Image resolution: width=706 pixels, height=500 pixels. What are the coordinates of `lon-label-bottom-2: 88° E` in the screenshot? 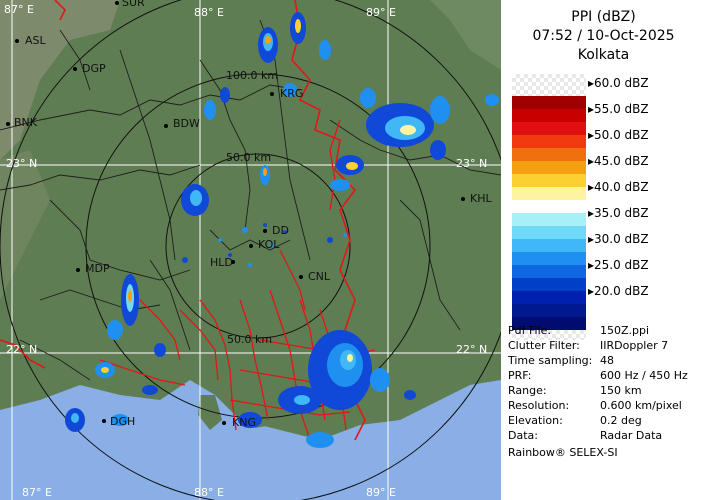 It's located at (209, 492).